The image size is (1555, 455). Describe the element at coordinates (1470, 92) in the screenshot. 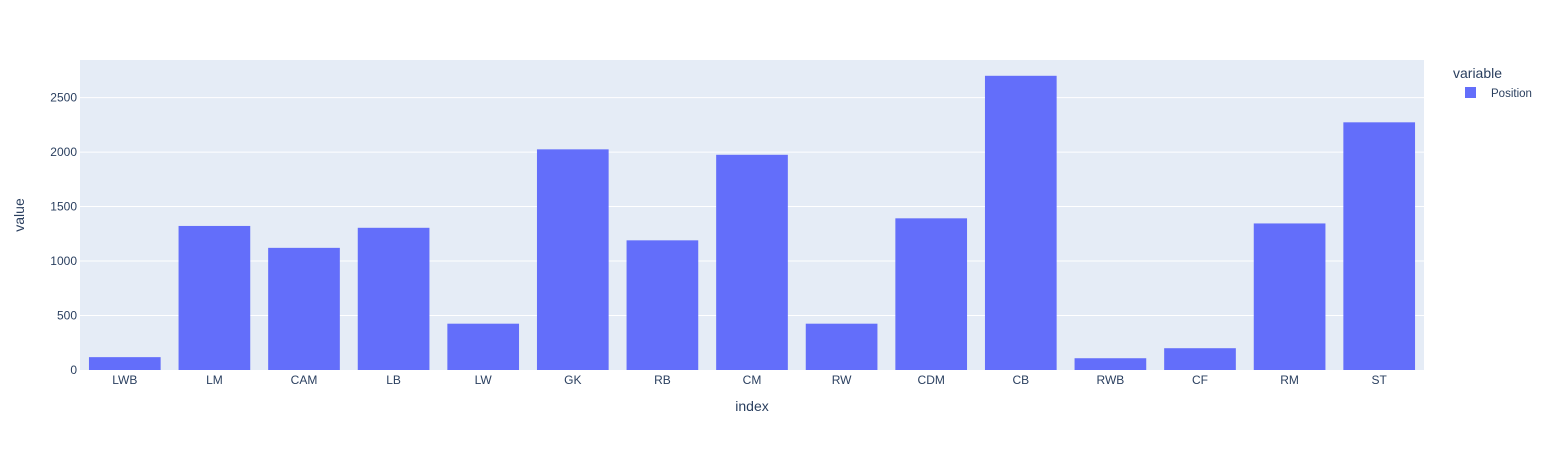

I see `legend-swatch` at that location.